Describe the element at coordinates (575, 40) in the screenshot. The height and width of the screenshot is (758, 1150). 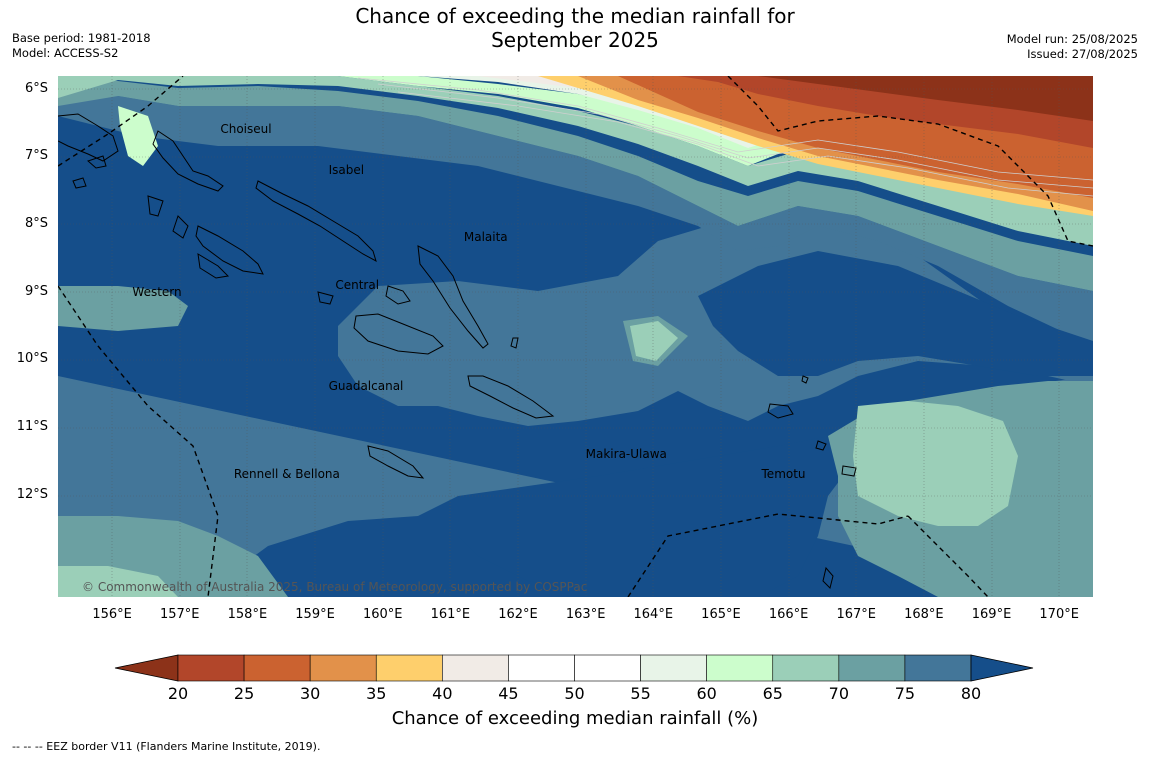
I see `title-line-2: September 2025` at that location.